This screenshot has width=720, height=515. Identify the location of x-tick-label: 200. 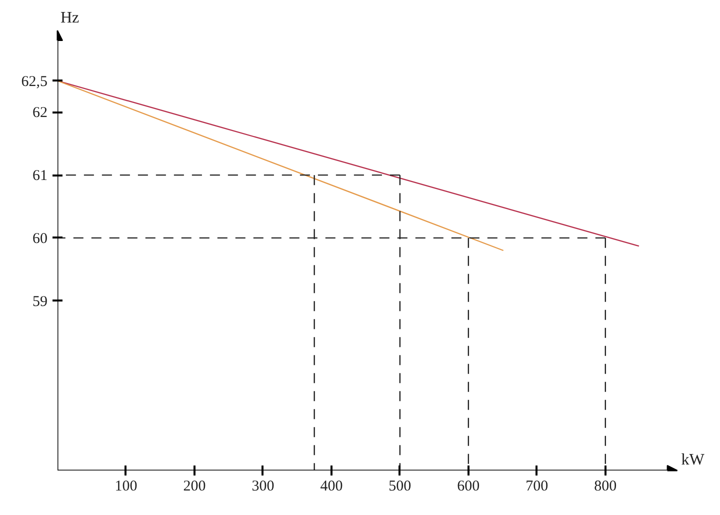
(194, 486).